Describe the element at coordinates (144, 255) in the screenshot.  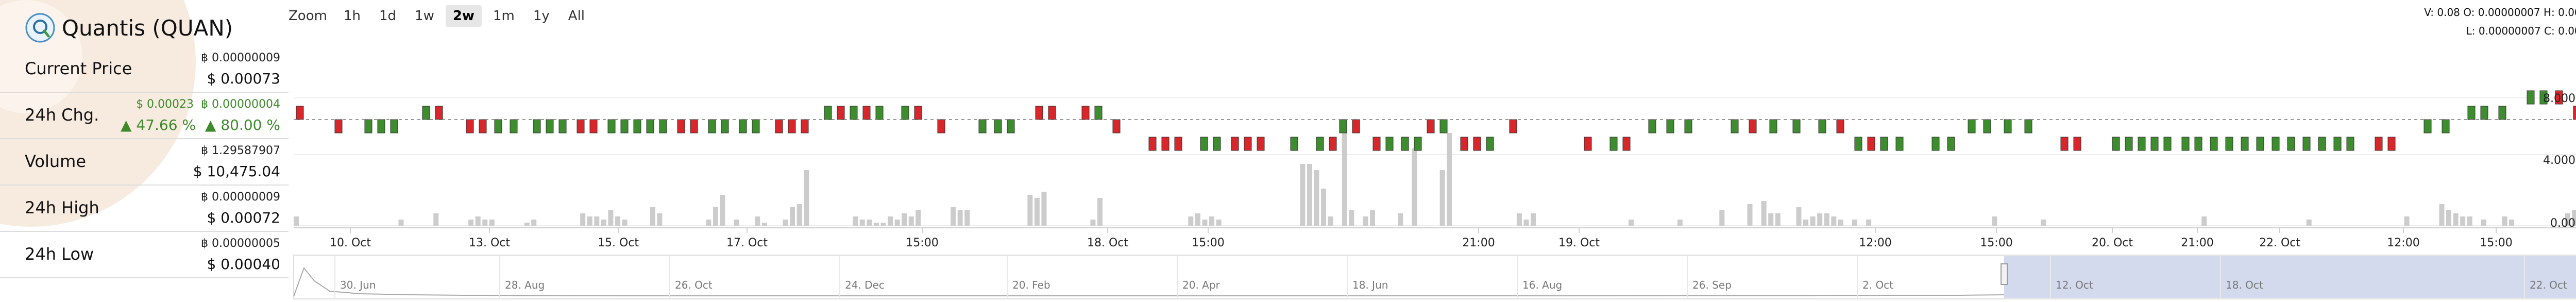
I see `stat-row-24h-low: 24h Low ฿ 0.00000005 $ 0.00040` at that location.